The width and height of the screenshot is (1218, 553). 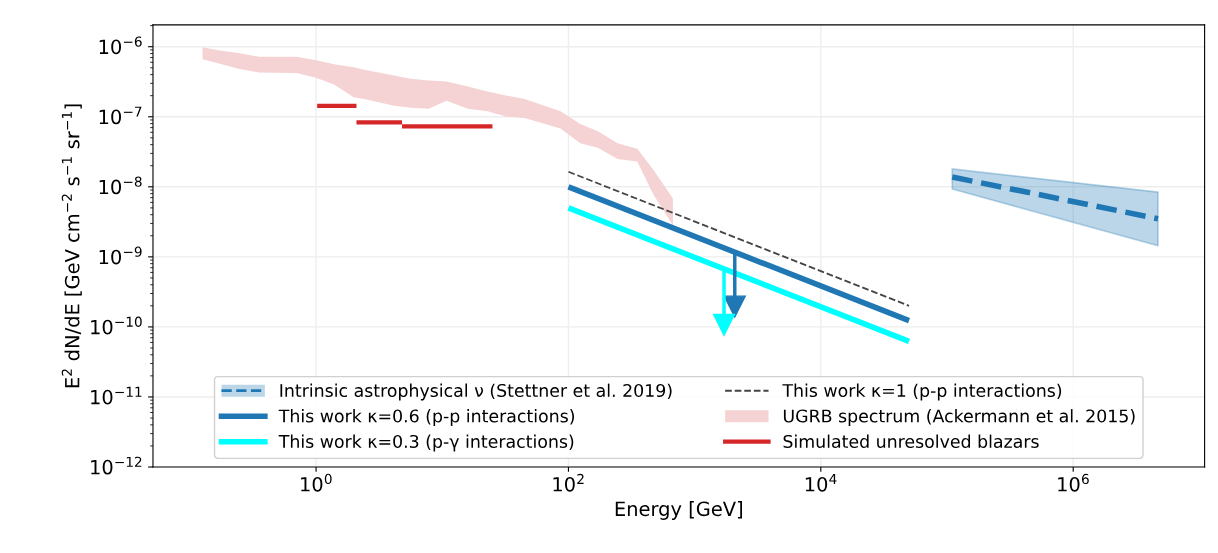 I want to click on y-tick-label: 10$^{−6}$, so click(x=120, y=45).